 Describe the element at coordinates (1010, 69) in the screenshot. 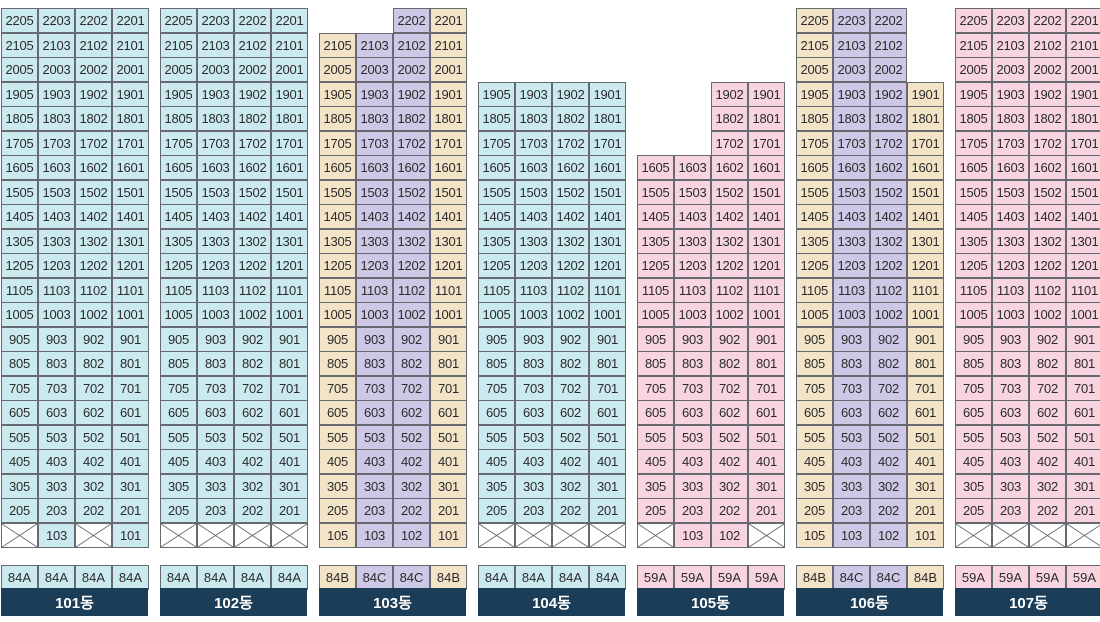

I see `unit-cell: 2003` at that location.